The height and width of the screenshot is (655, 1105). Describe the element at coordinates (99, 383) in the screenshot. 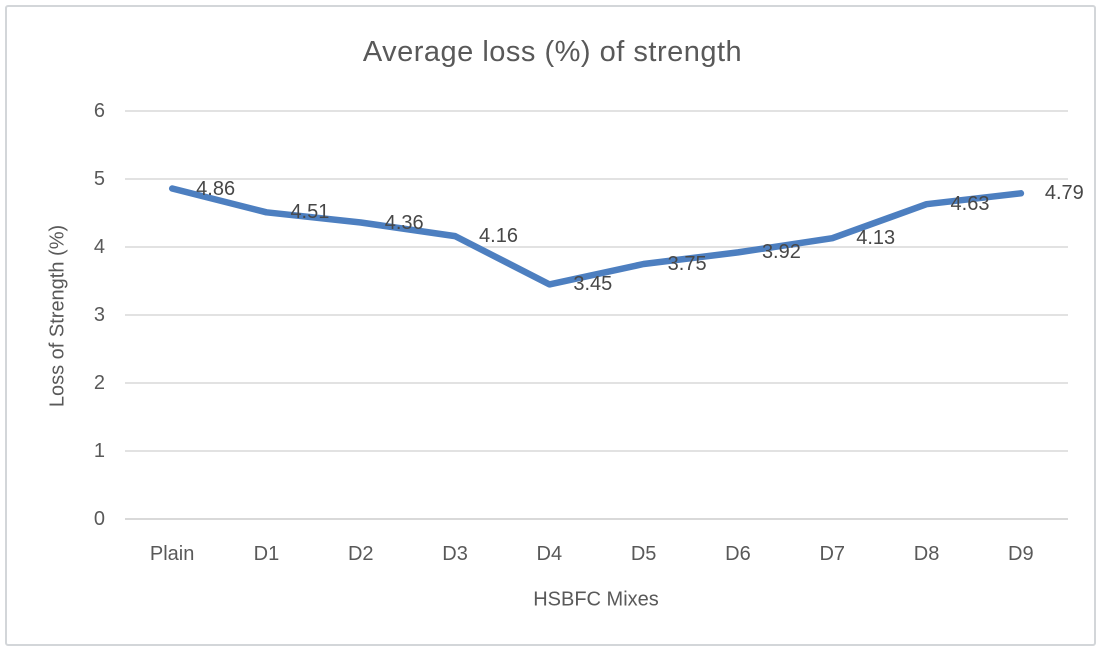

I see `y-tick-label-2: 2` at that location.